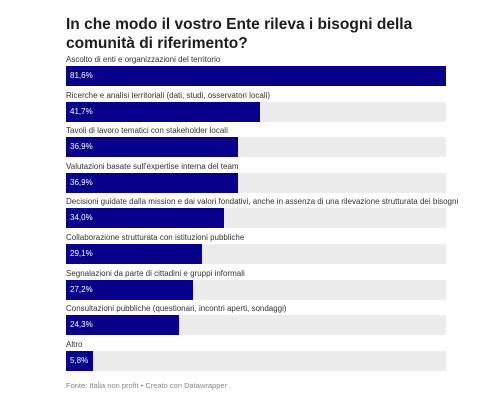 This screenshot has width=495, height=410. Describe the element at coordinates (256, 325) in the screenshot. I see `bar-track: 24,3%` at that location.